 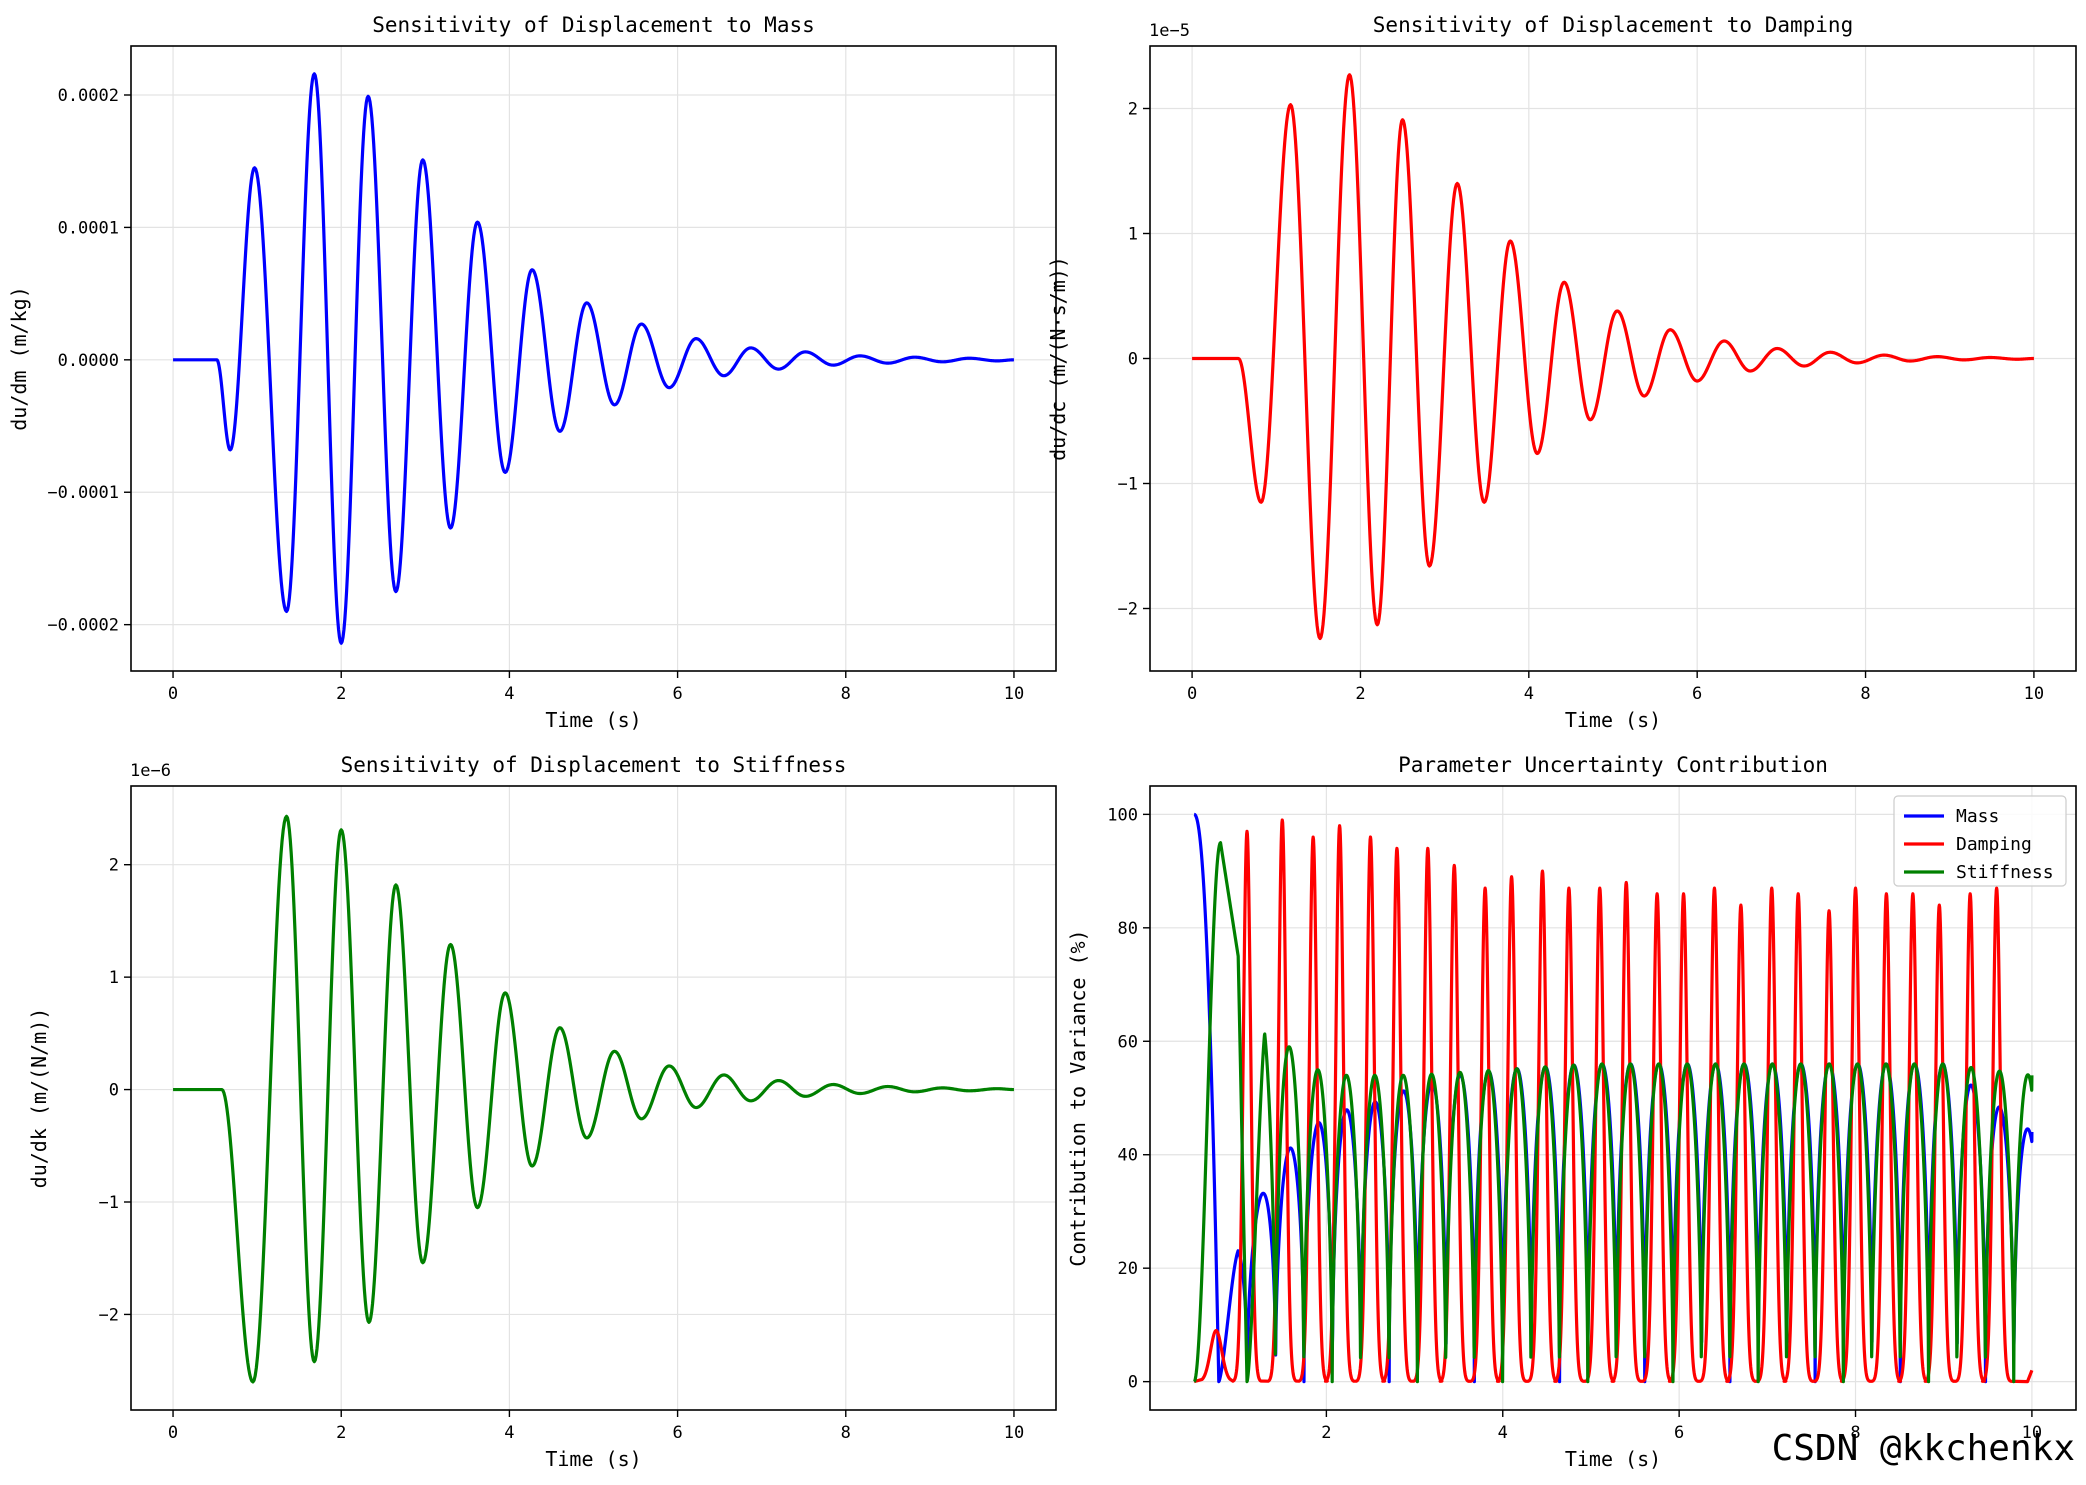 What do you see at coordinates (88, 228) in the screenshot?
I see `y-tick-label: 0.0001` at bounding box center [88, 228].